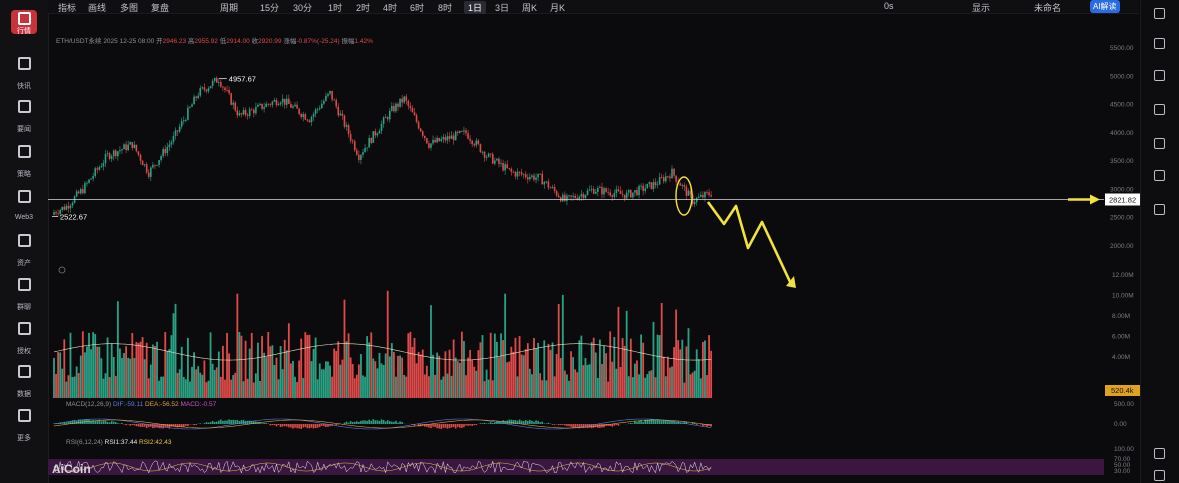 This screenshot has height=483, width=1179. I want to click on rsi-legend: RSI(6,12,24) RSI1:37.44 RSI2:42.43, so click(119, 442).